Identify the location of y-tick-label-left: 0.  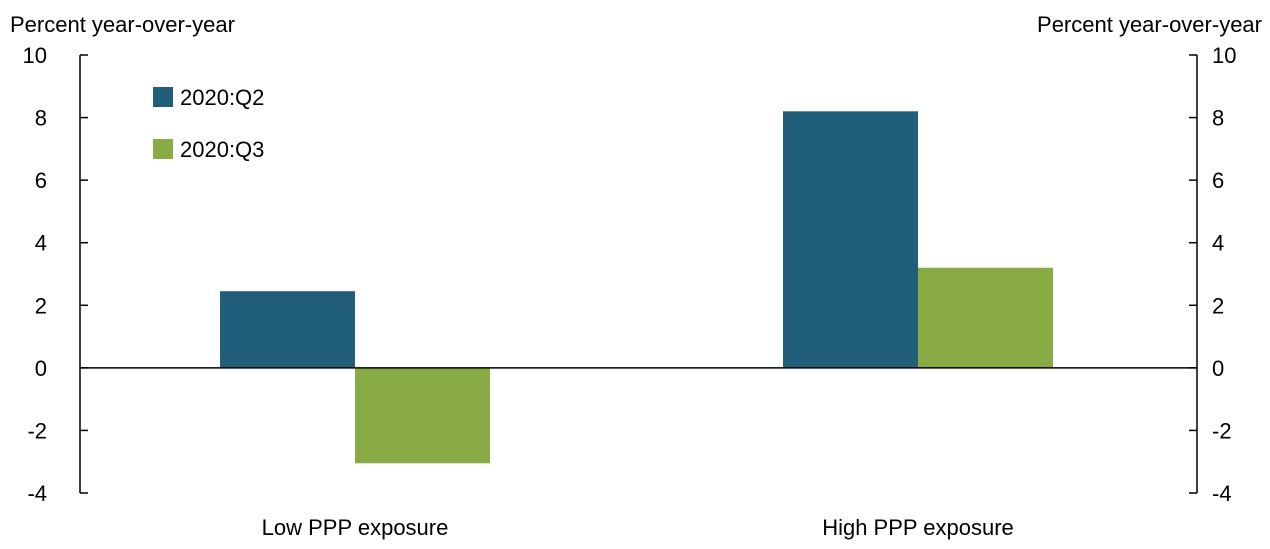
(41, 368).